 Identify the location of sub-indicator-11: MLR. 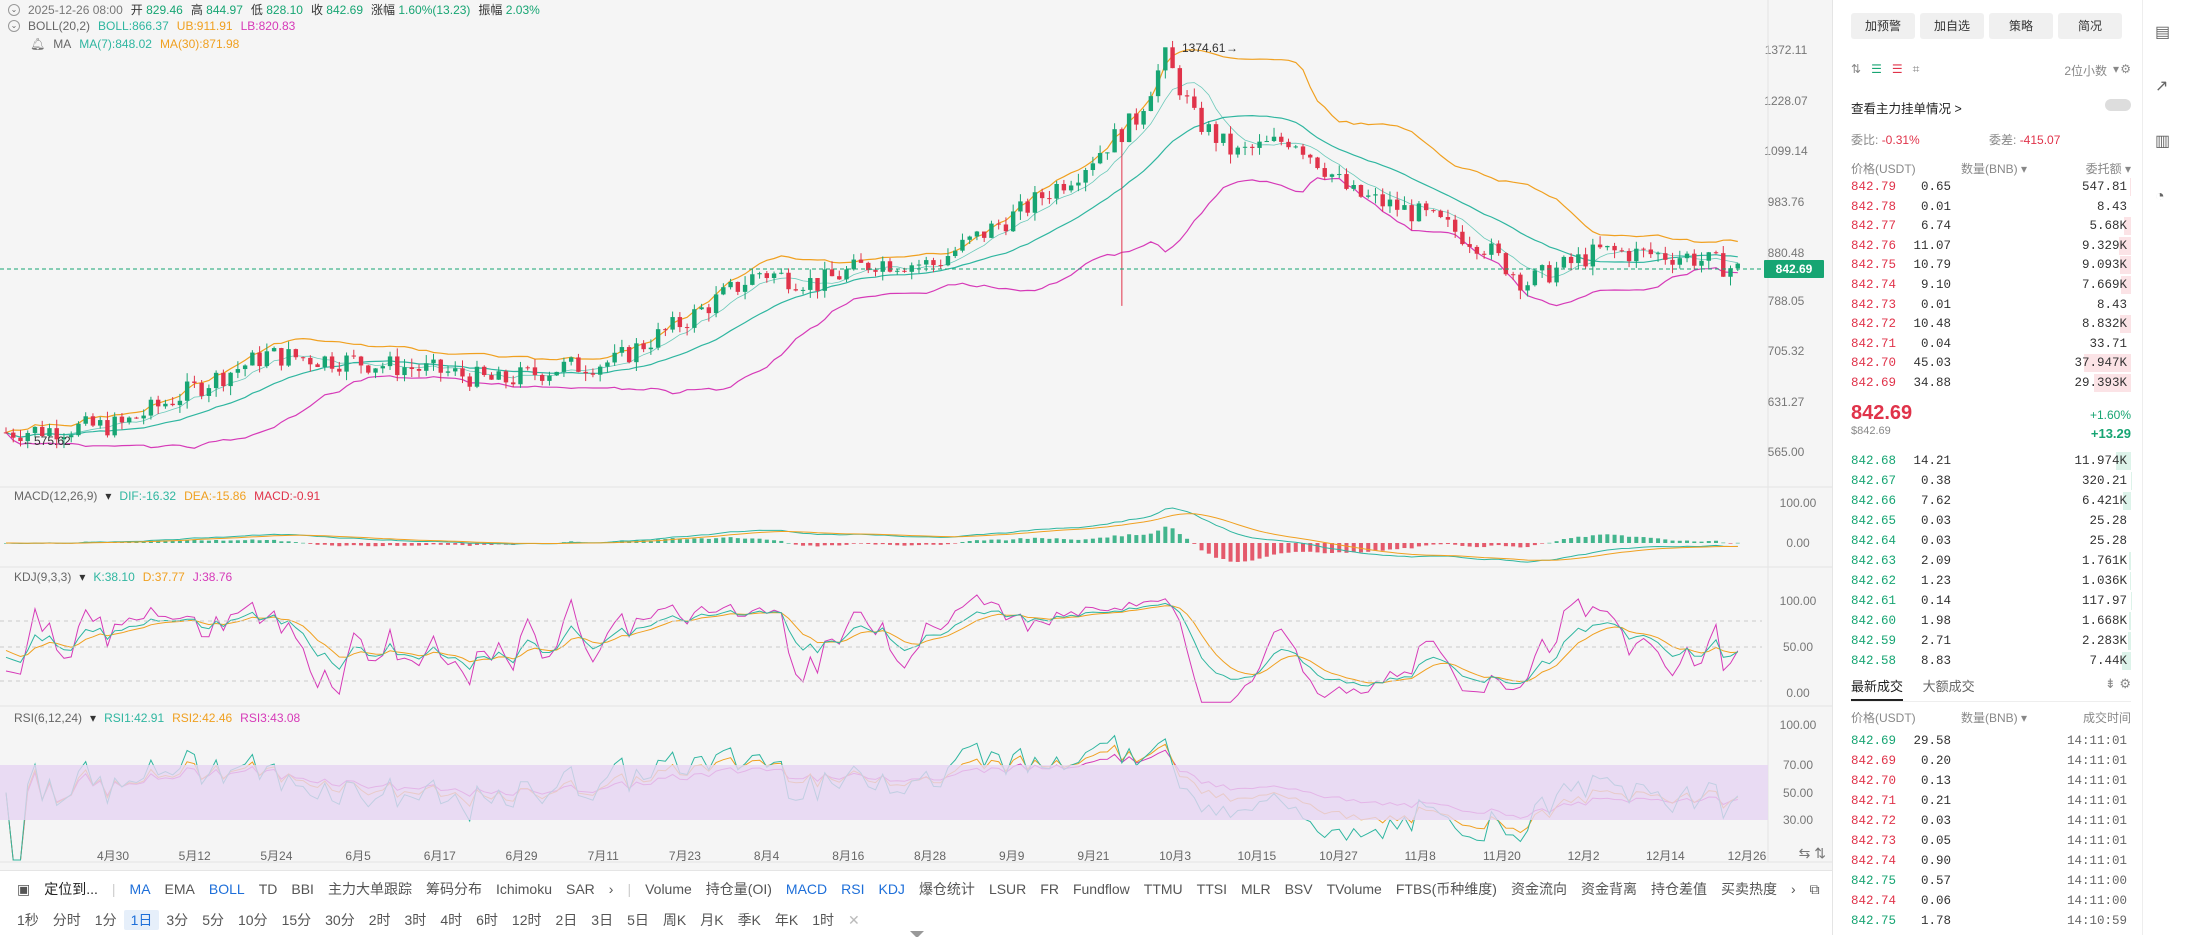
(1256, 889).